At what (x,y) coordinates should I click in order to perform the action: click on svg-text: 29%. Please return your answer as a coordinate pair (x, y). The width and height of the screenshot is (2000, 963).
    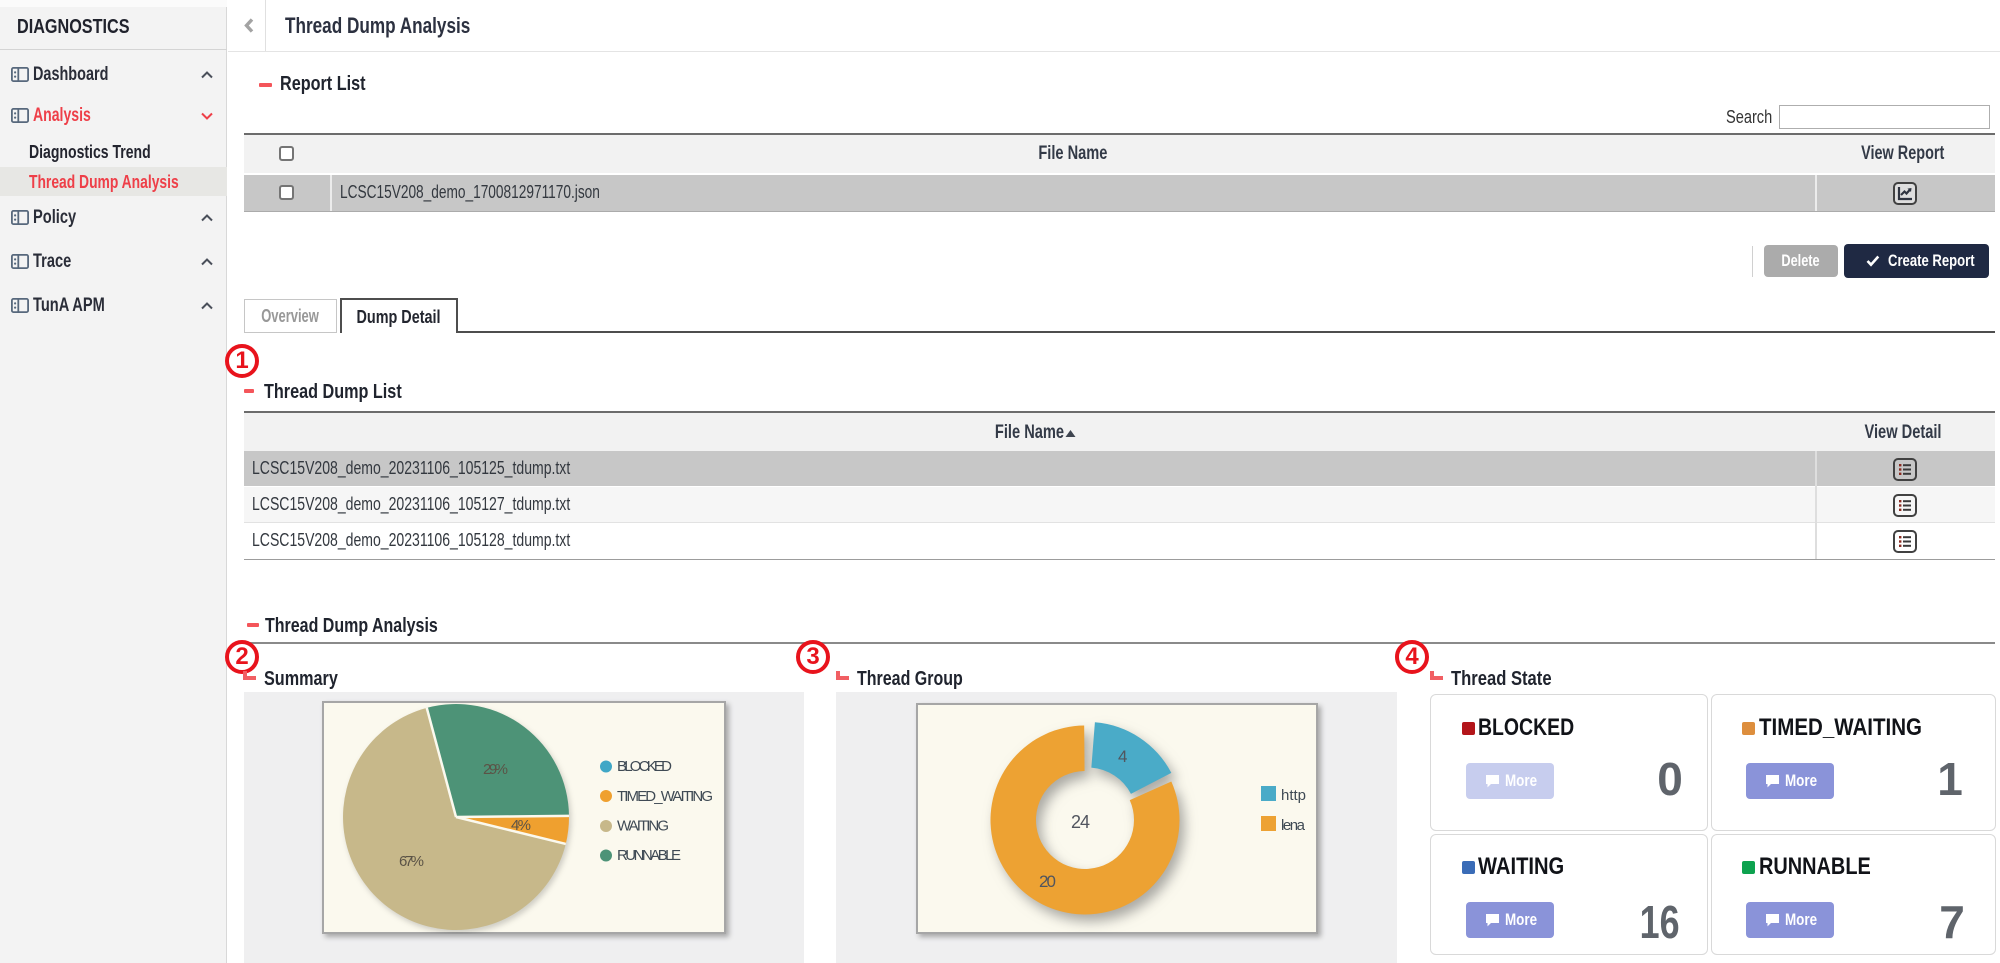
    Looking at the image, I should click on (495, 769).